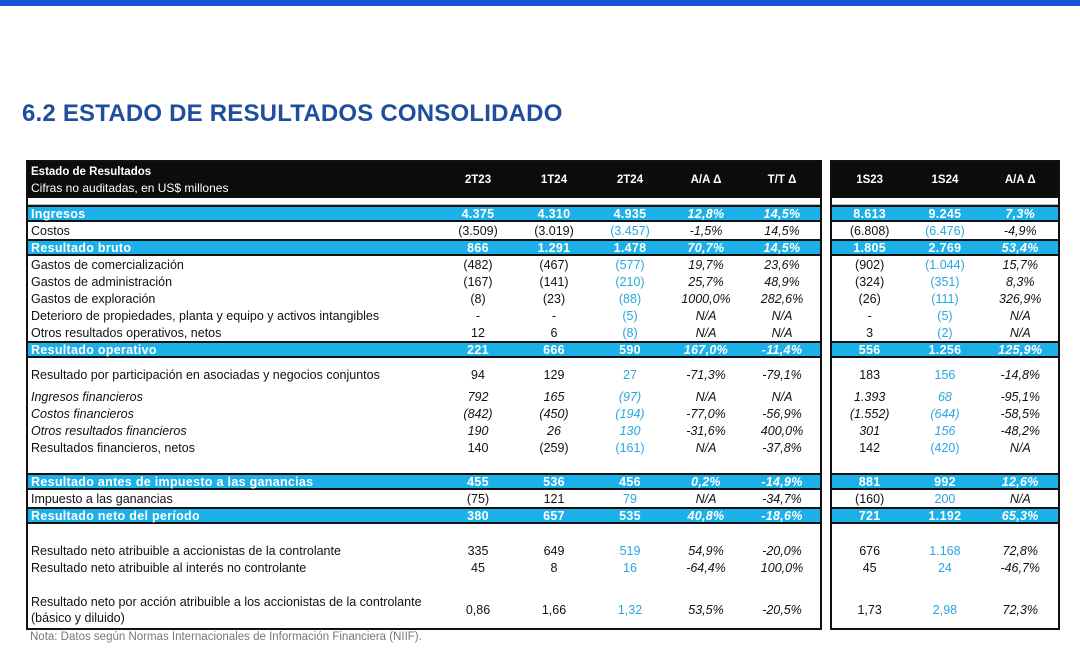  What do you see at coordinates (706, 610) in the screenshot?
I see `cell: 53,5%` at bounding box center [706, 610].